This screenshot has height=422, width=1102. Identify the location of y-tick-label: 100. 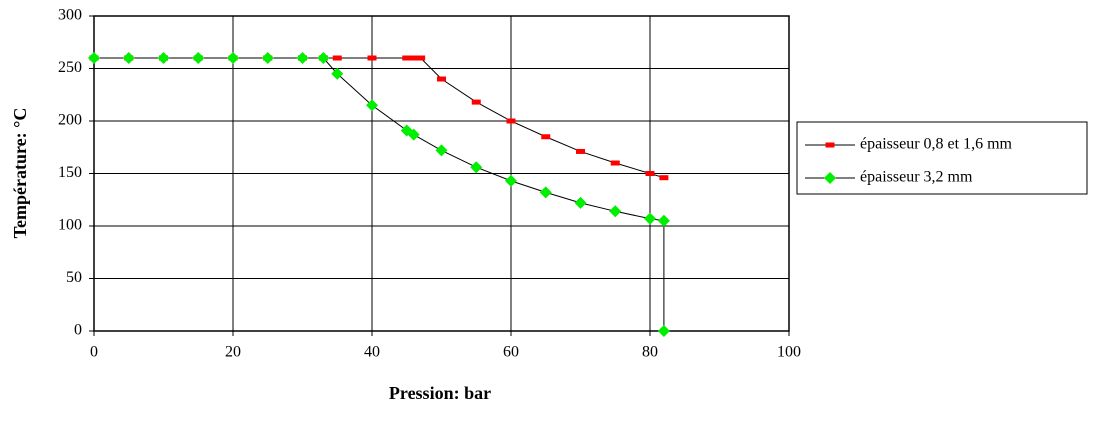
(70, 225).